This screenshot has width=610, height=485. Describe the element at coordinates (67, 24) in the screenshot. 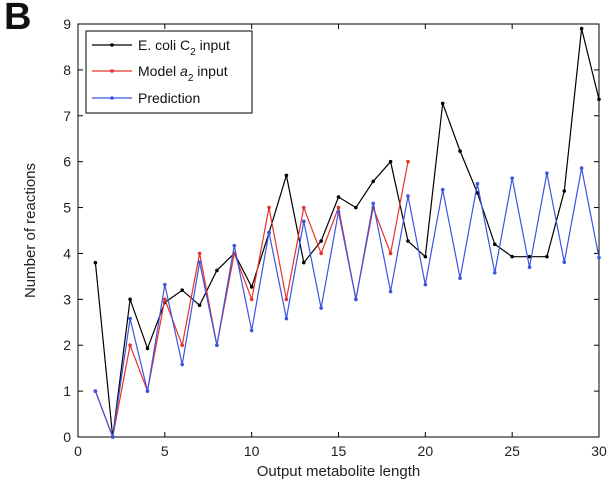

I see `y-tick-label: 9` at that location.